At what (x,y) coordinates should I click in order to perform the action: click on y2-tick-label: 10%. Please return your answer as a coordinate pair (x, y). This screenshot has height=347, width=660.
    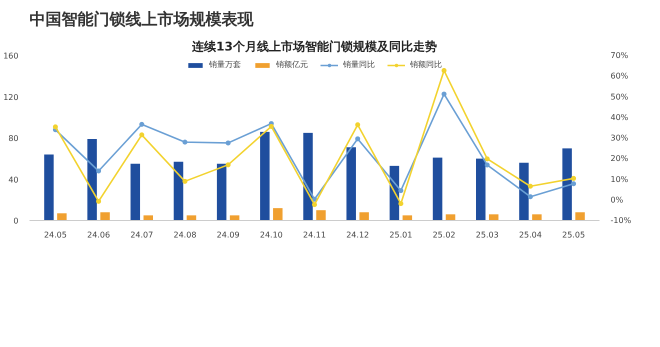
    Looking at the image, I should click on (619, 179).